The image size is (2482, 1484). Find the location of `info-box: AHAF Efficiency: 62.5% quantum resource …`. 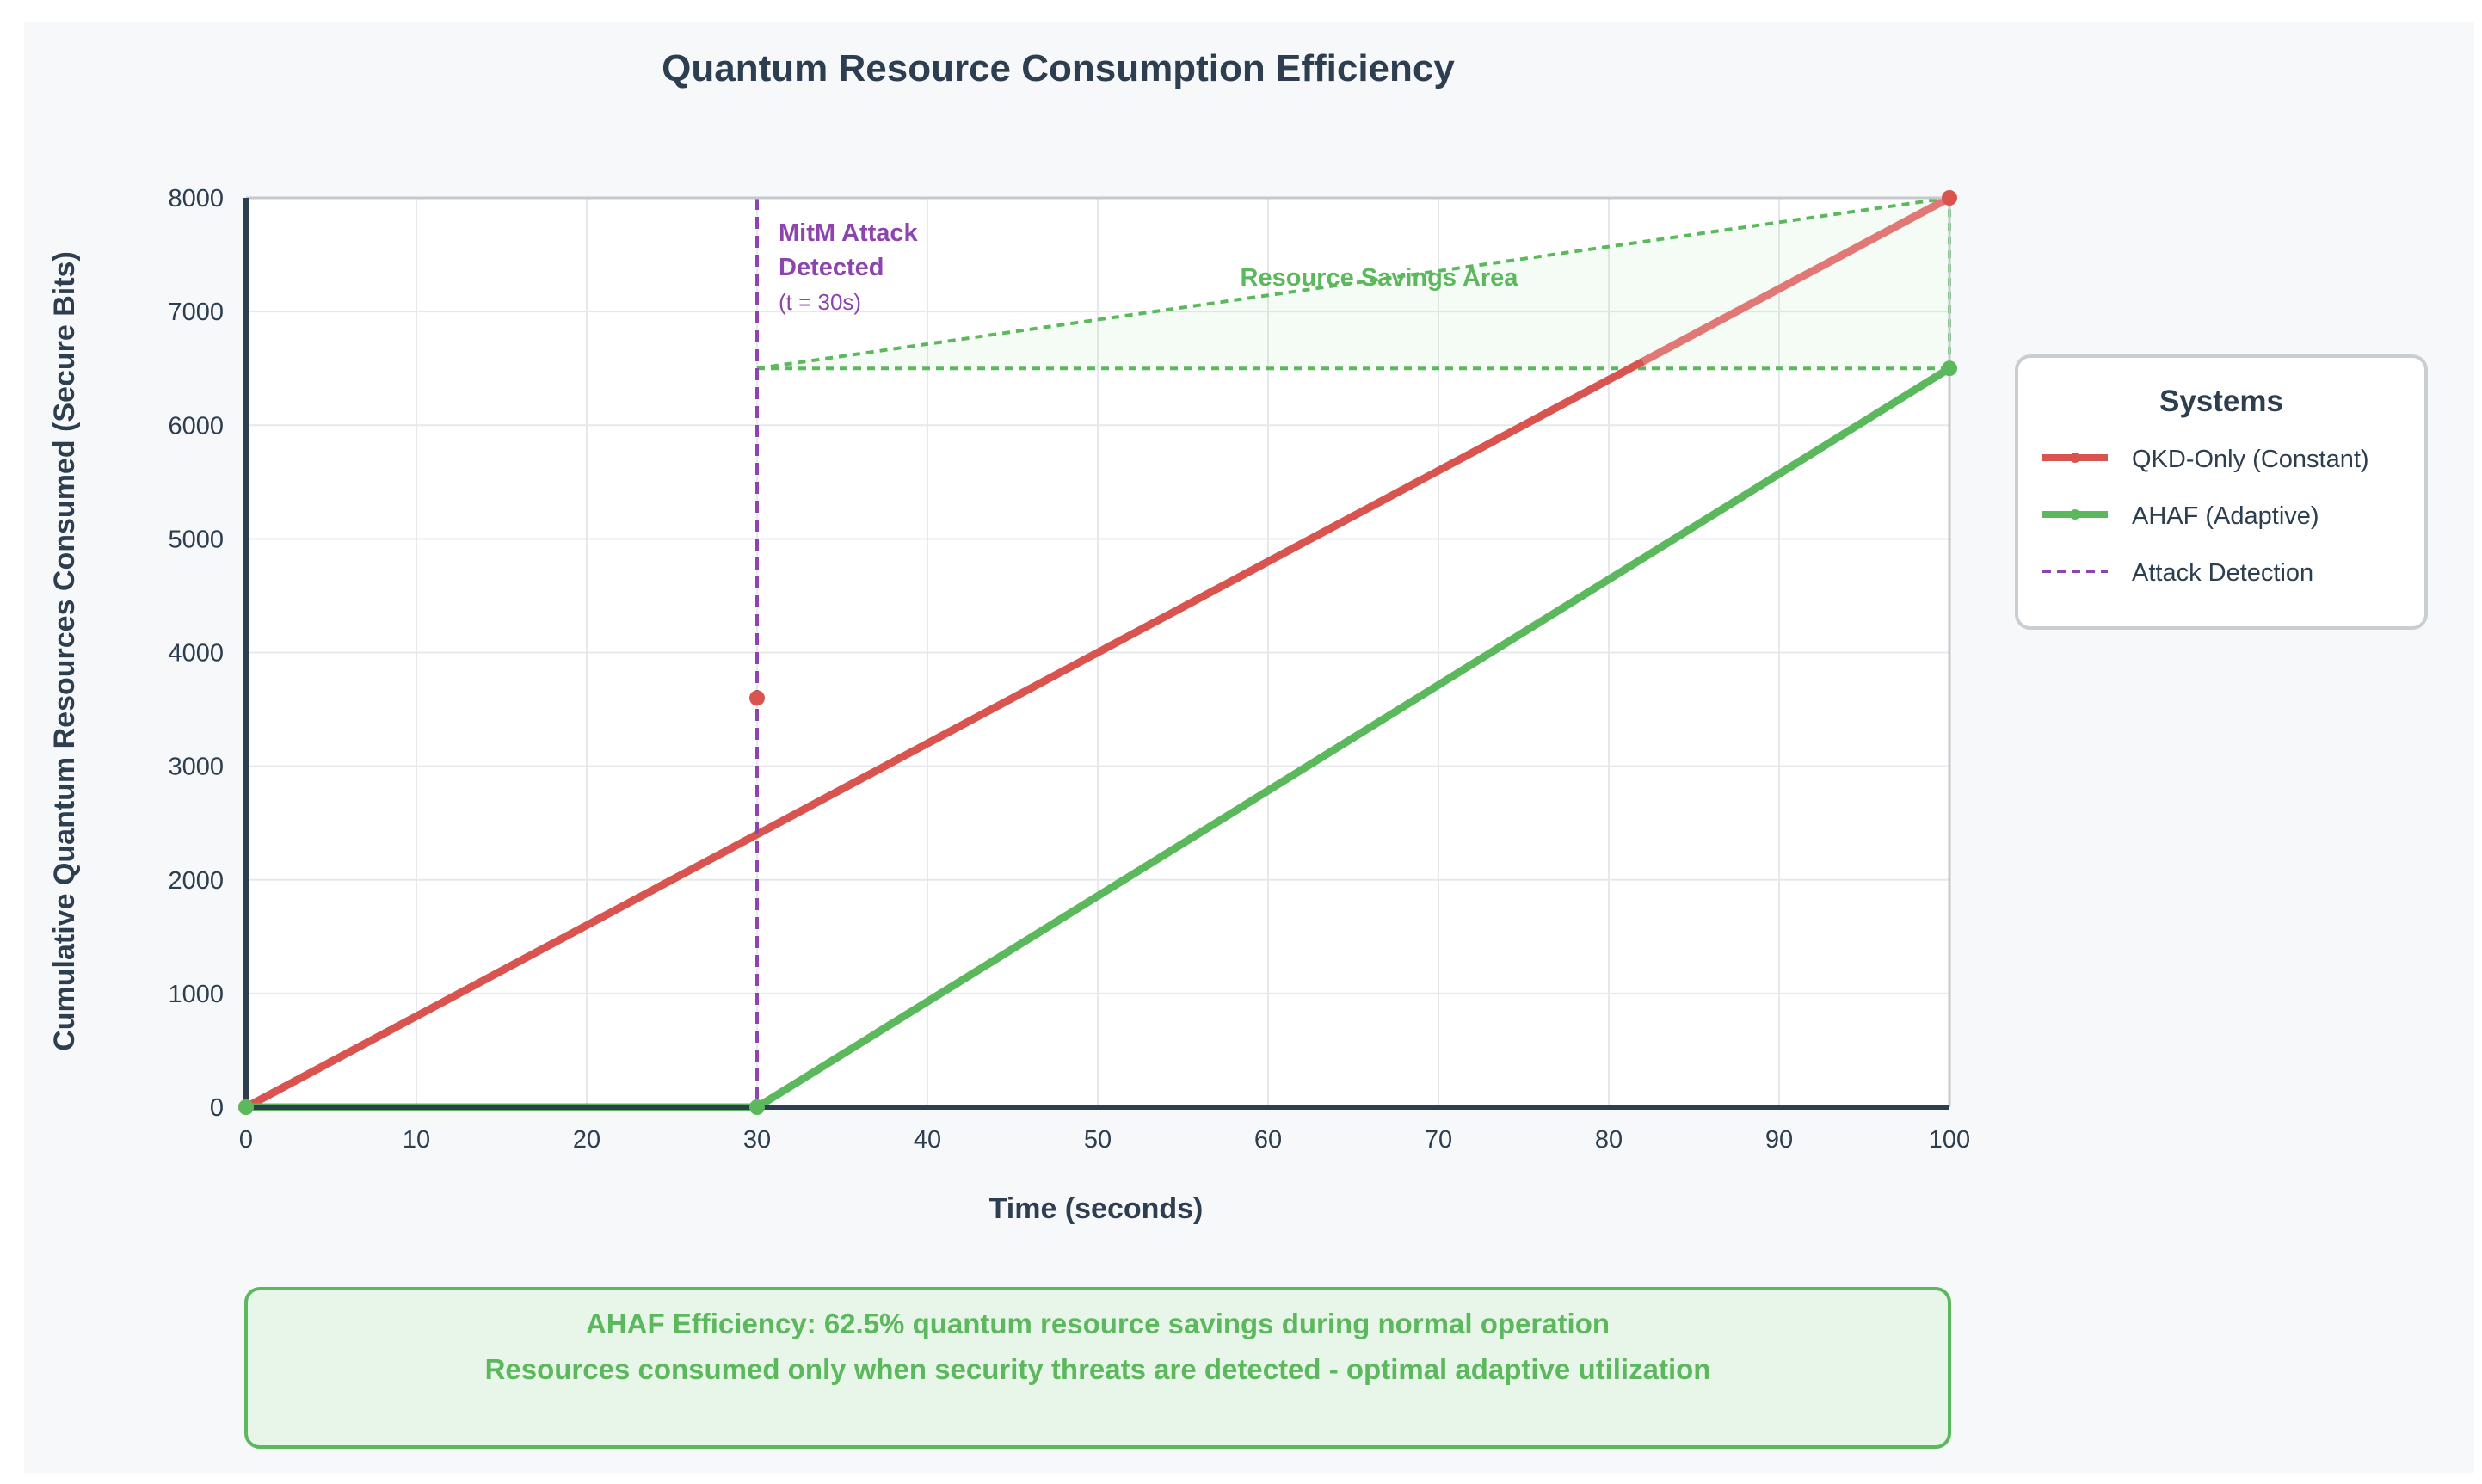

info-box: AHAF Efficiency: 62.5% quantum resource … is located at coordinates (1097, 1368).